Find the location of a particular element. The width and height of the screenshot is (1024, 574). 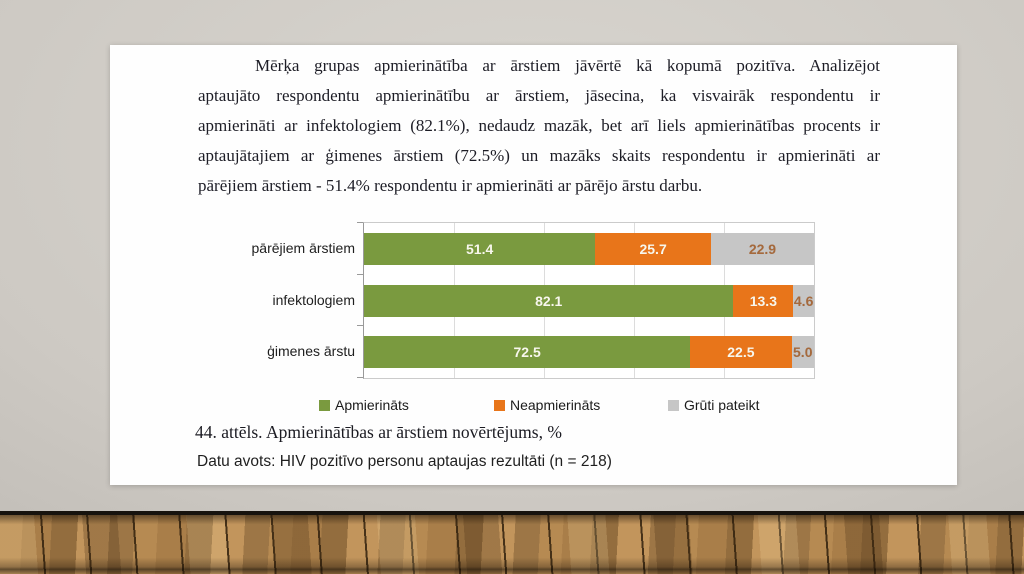

bar-segment: 22.9 is located at coordinates (762, 249).